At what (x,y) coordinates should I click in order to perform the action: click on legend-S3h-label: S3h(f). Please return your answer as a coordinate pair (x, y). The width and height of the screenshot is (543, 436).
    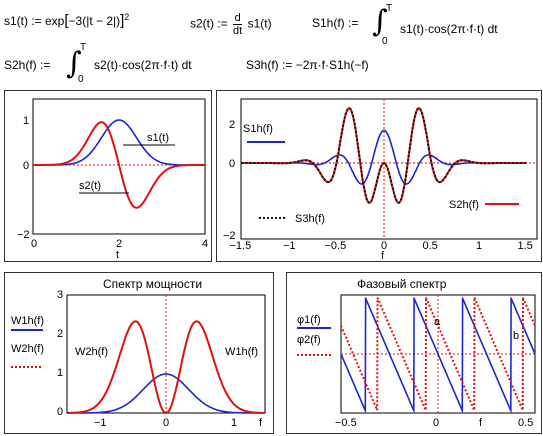
    Looking at the image, I should click on (310, 219).